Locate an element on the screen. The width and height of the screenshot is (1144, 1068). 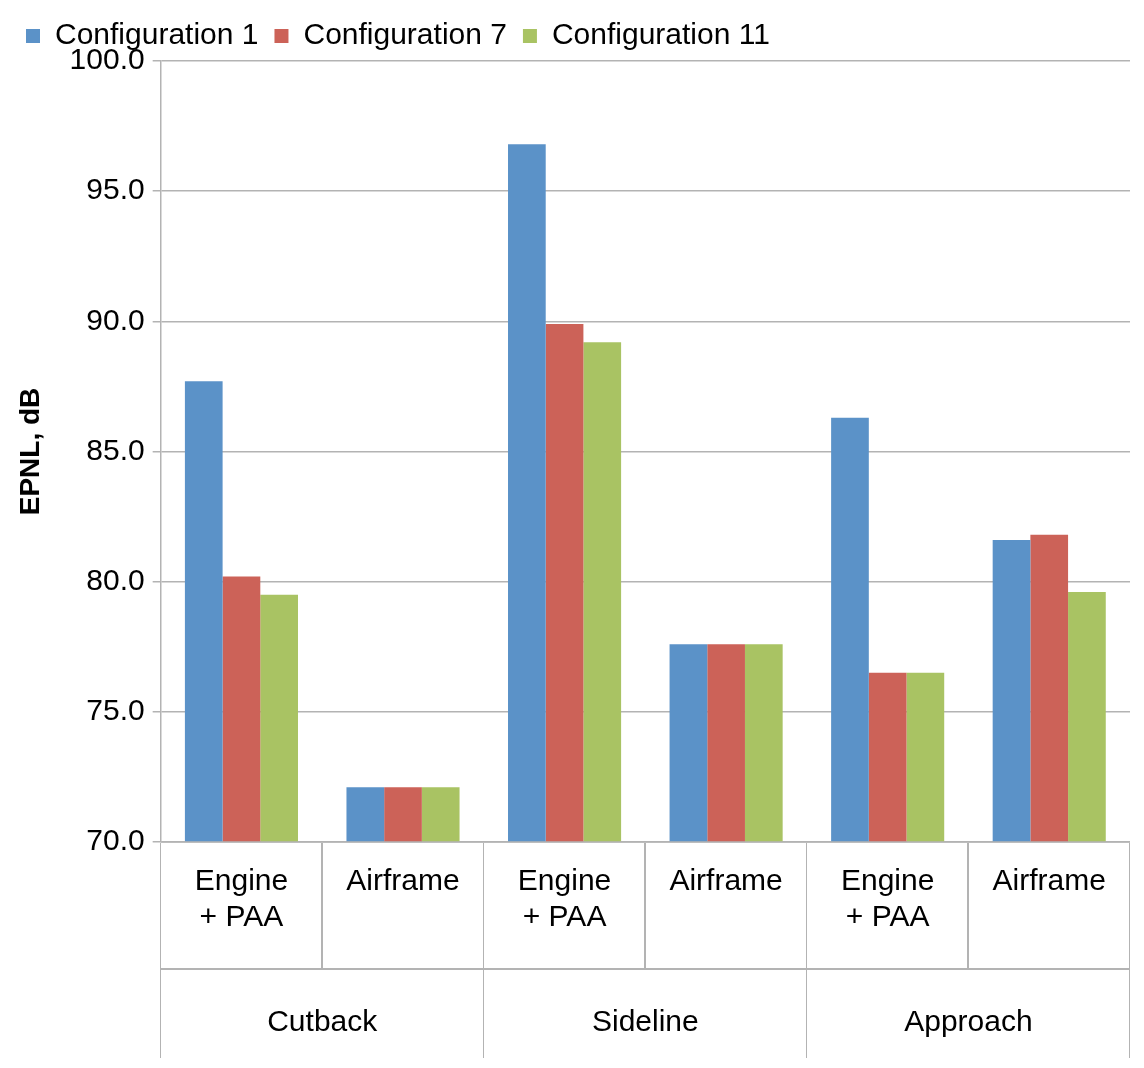
y-tick-label: 80.0 is located at coordinates (115, 579).